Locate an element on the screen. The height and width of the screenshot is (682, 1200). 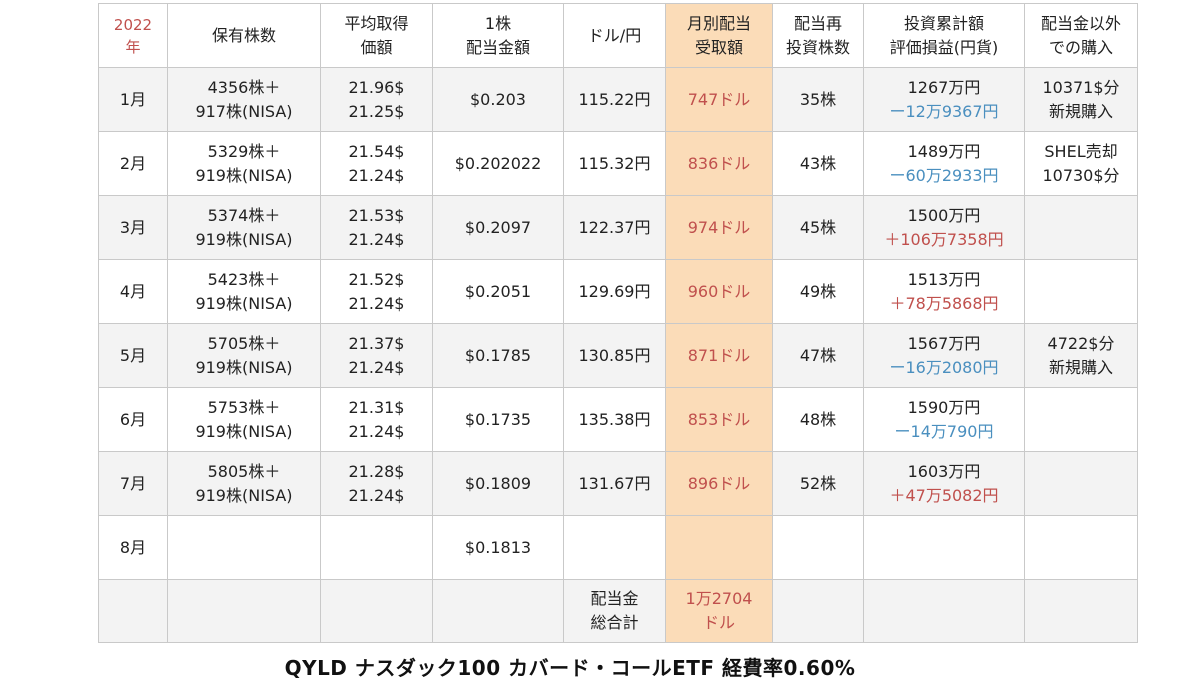
other-purchase-header: 配当金以外 での購入 is located at coordinates (1081, 35).